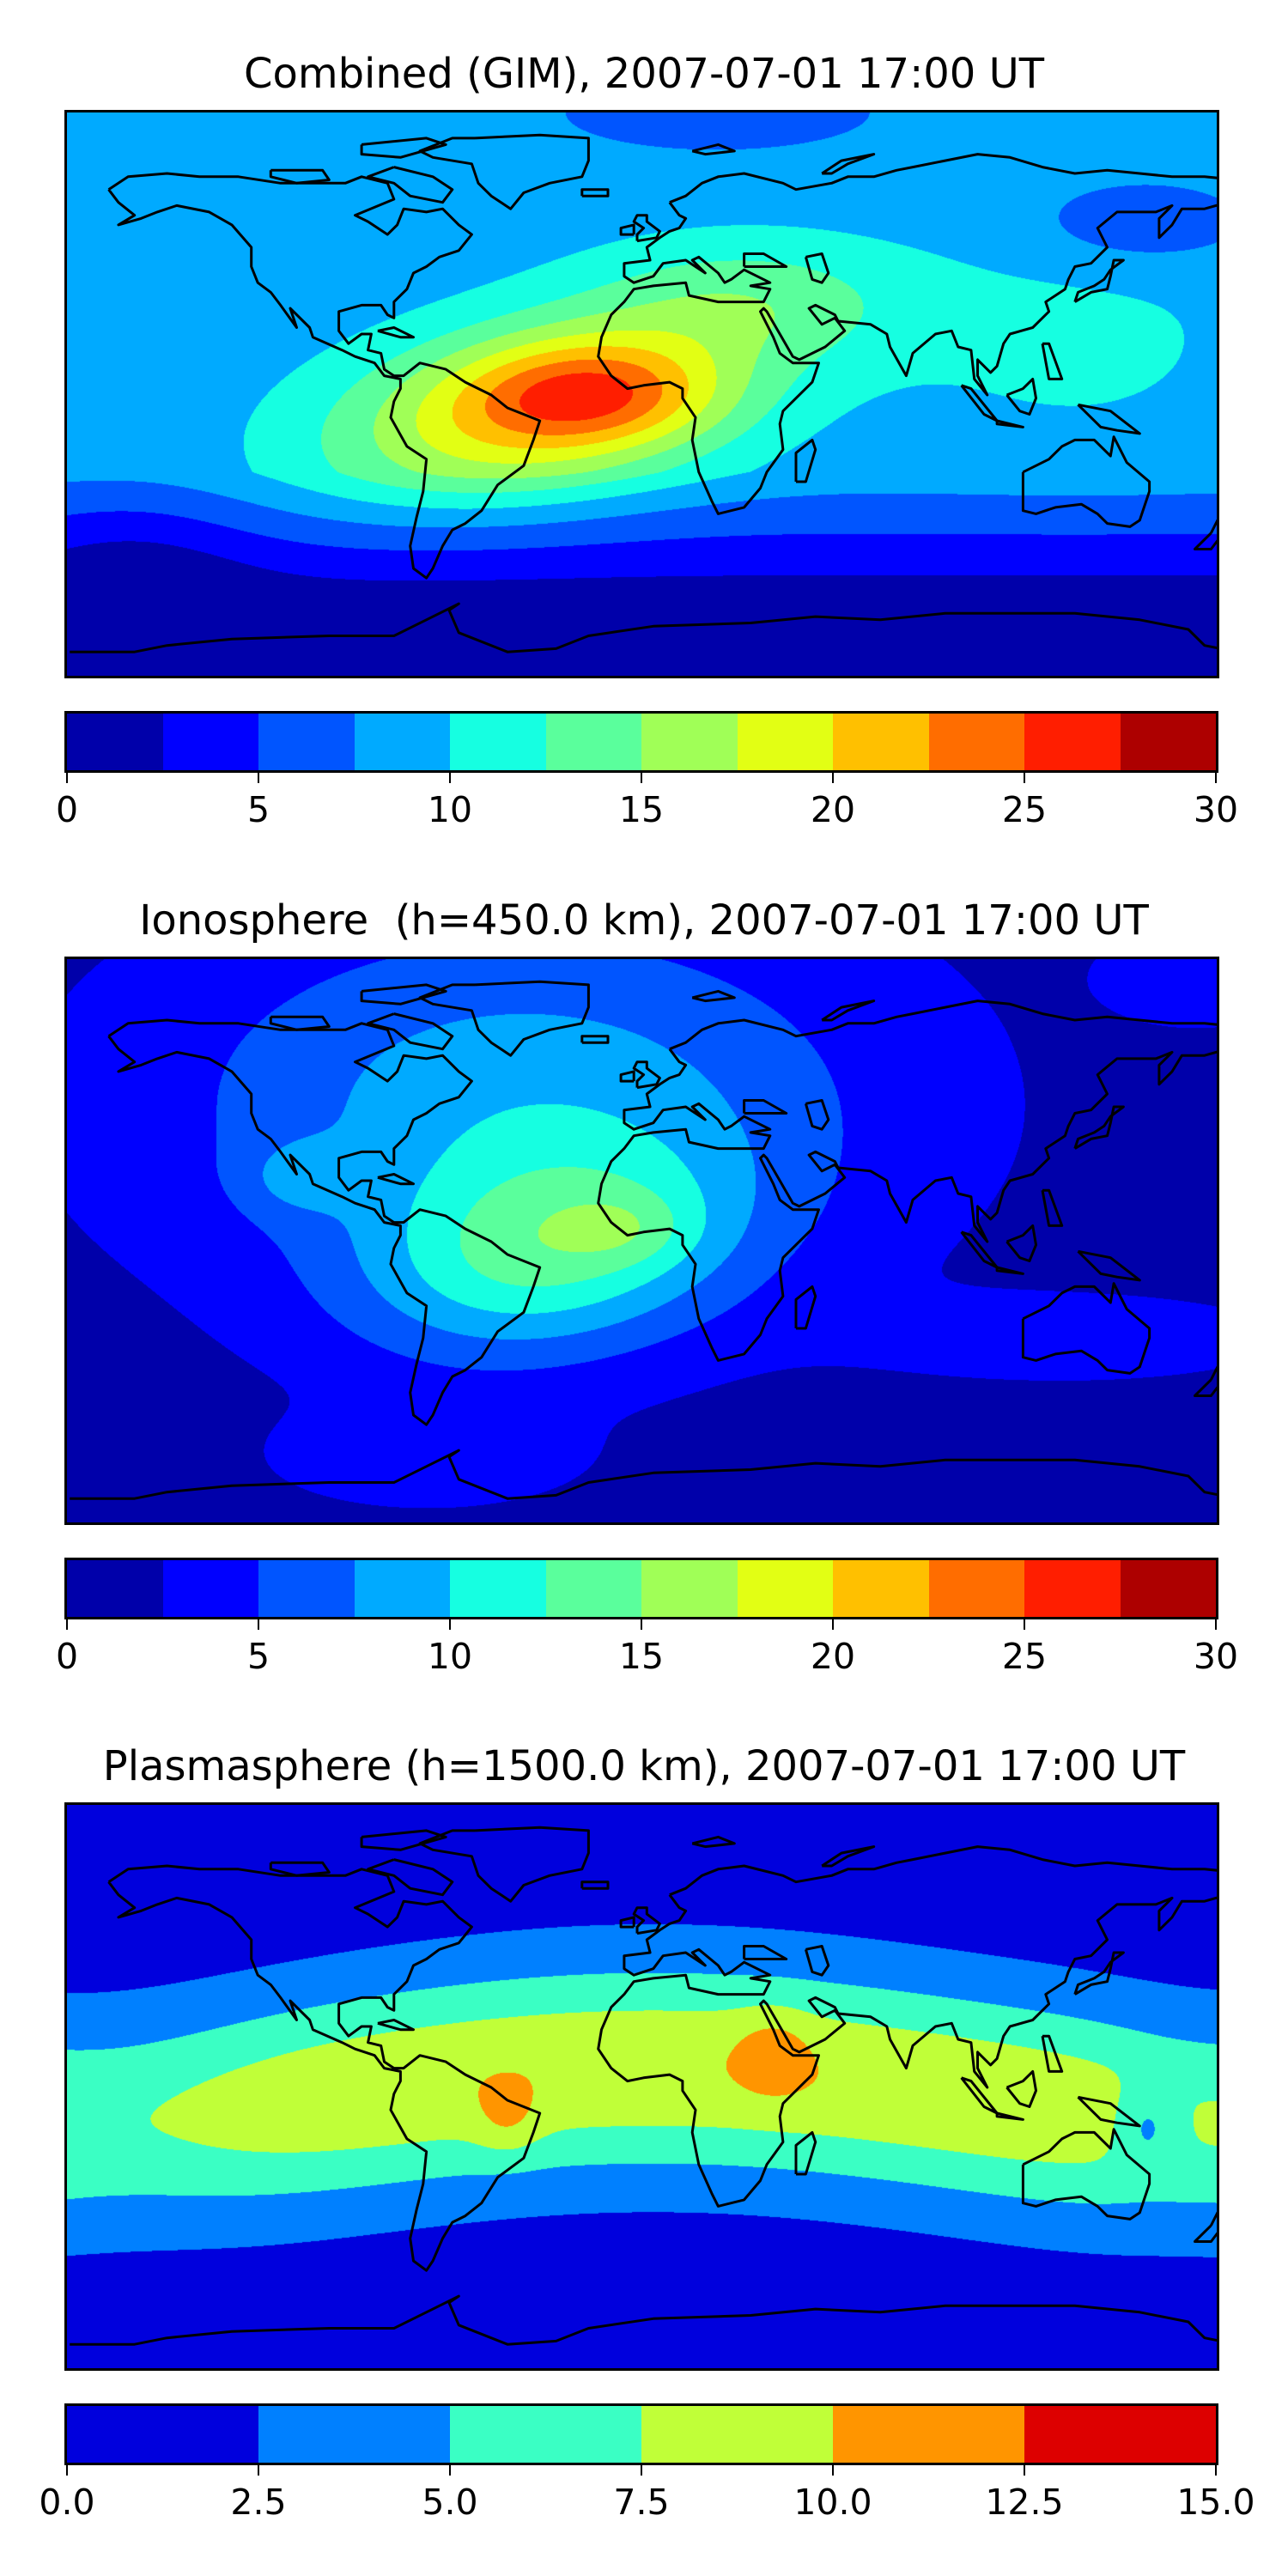 The width and height of the screenshot is (1288, 2576). I want to click on colorbar-tick-label: 12.5, so click(1024, 2502).